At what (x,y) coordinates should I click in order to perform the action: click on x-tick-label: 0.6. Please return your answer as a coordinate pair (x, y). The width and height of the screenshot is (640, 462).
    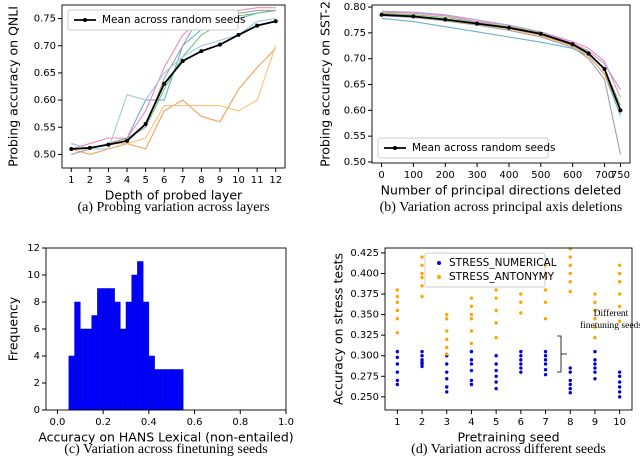
    Looking at the image, I should click on (195, 422).